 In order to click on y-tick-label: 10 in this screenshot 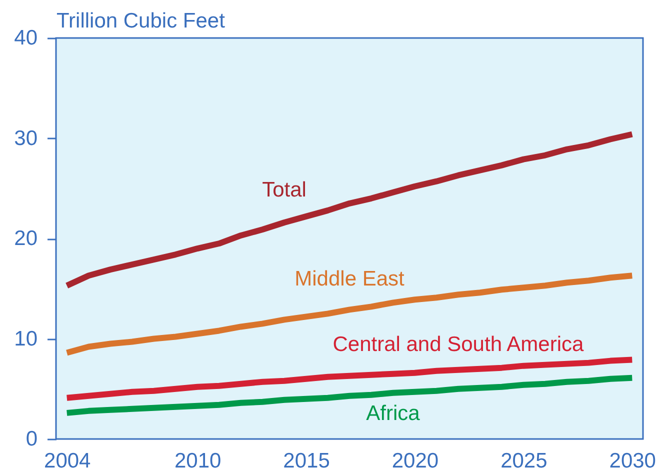, I will do `click(26, 338)`.